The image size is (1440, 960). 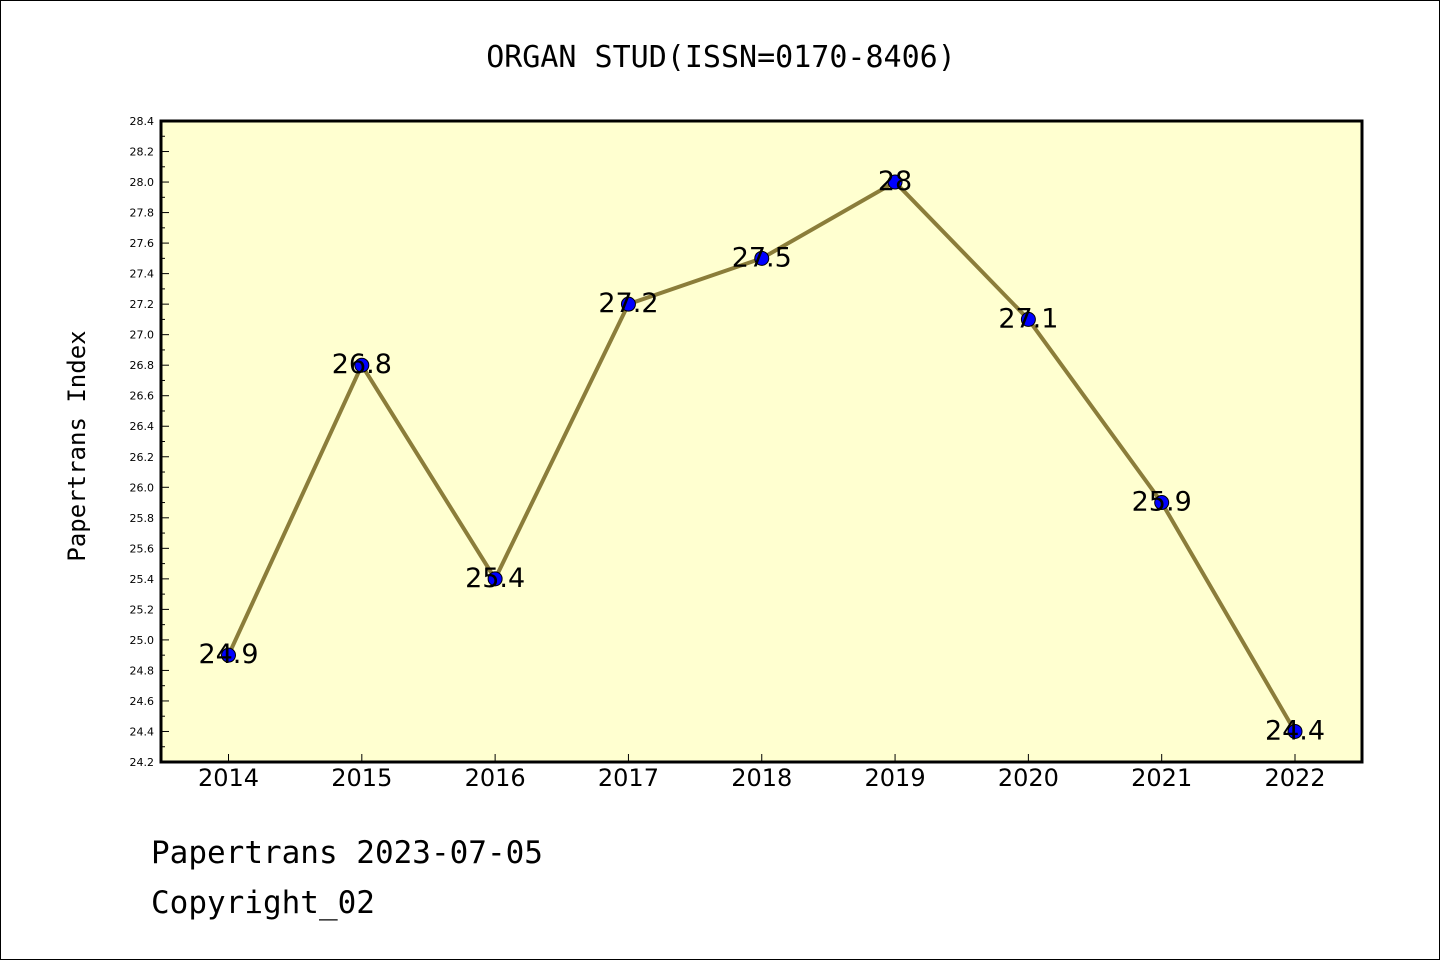 I want to click on y-tick-label: 26.6, so click(x=142, y=396).